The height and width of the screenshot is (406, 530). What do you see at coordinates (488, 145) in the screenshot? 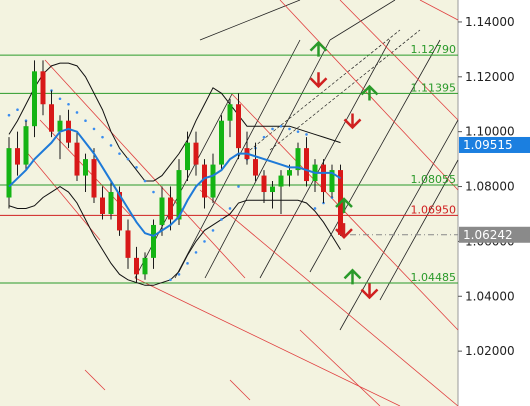
I see `price-box-label-0: 1.09515` at bounding box center [488, 145].